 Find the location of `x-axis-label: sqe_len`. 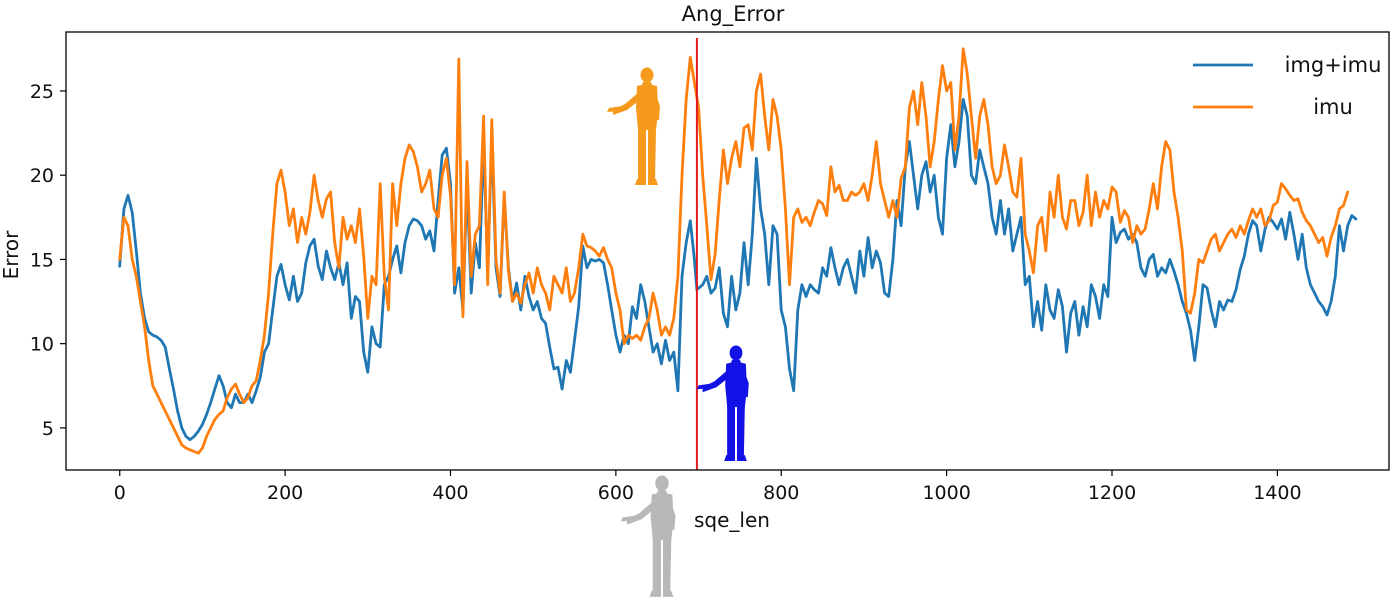

x-axis-label: sqe_len is located at coordinates (732, 520).